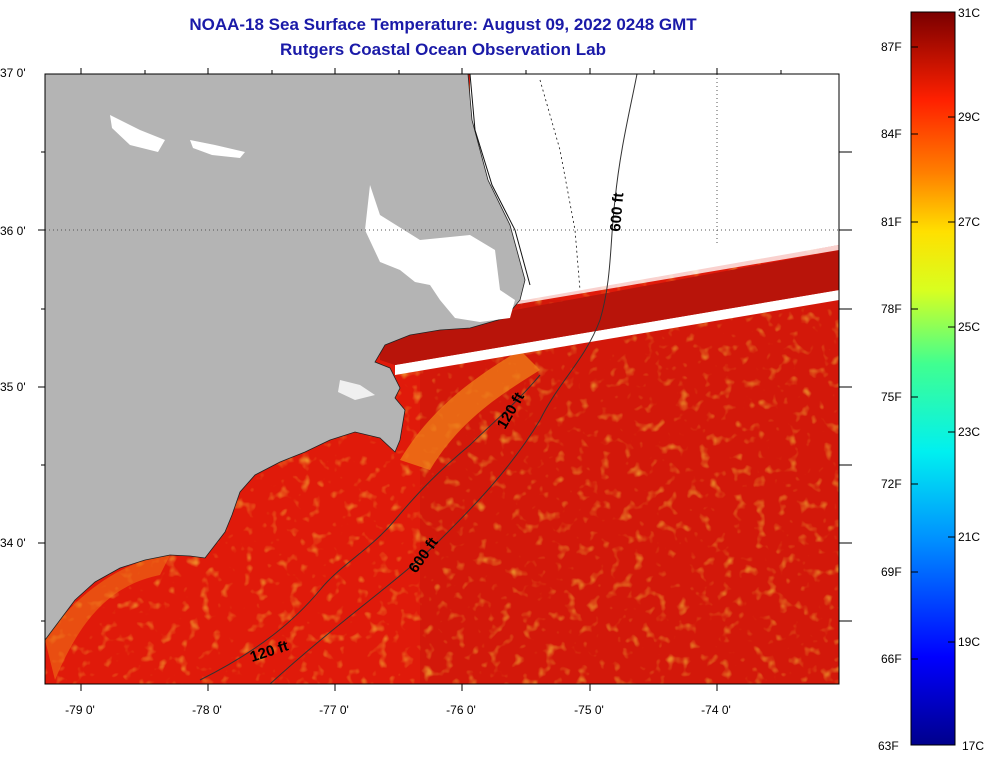  I want to click on cb-f-63: 63F, so click(888, 746).